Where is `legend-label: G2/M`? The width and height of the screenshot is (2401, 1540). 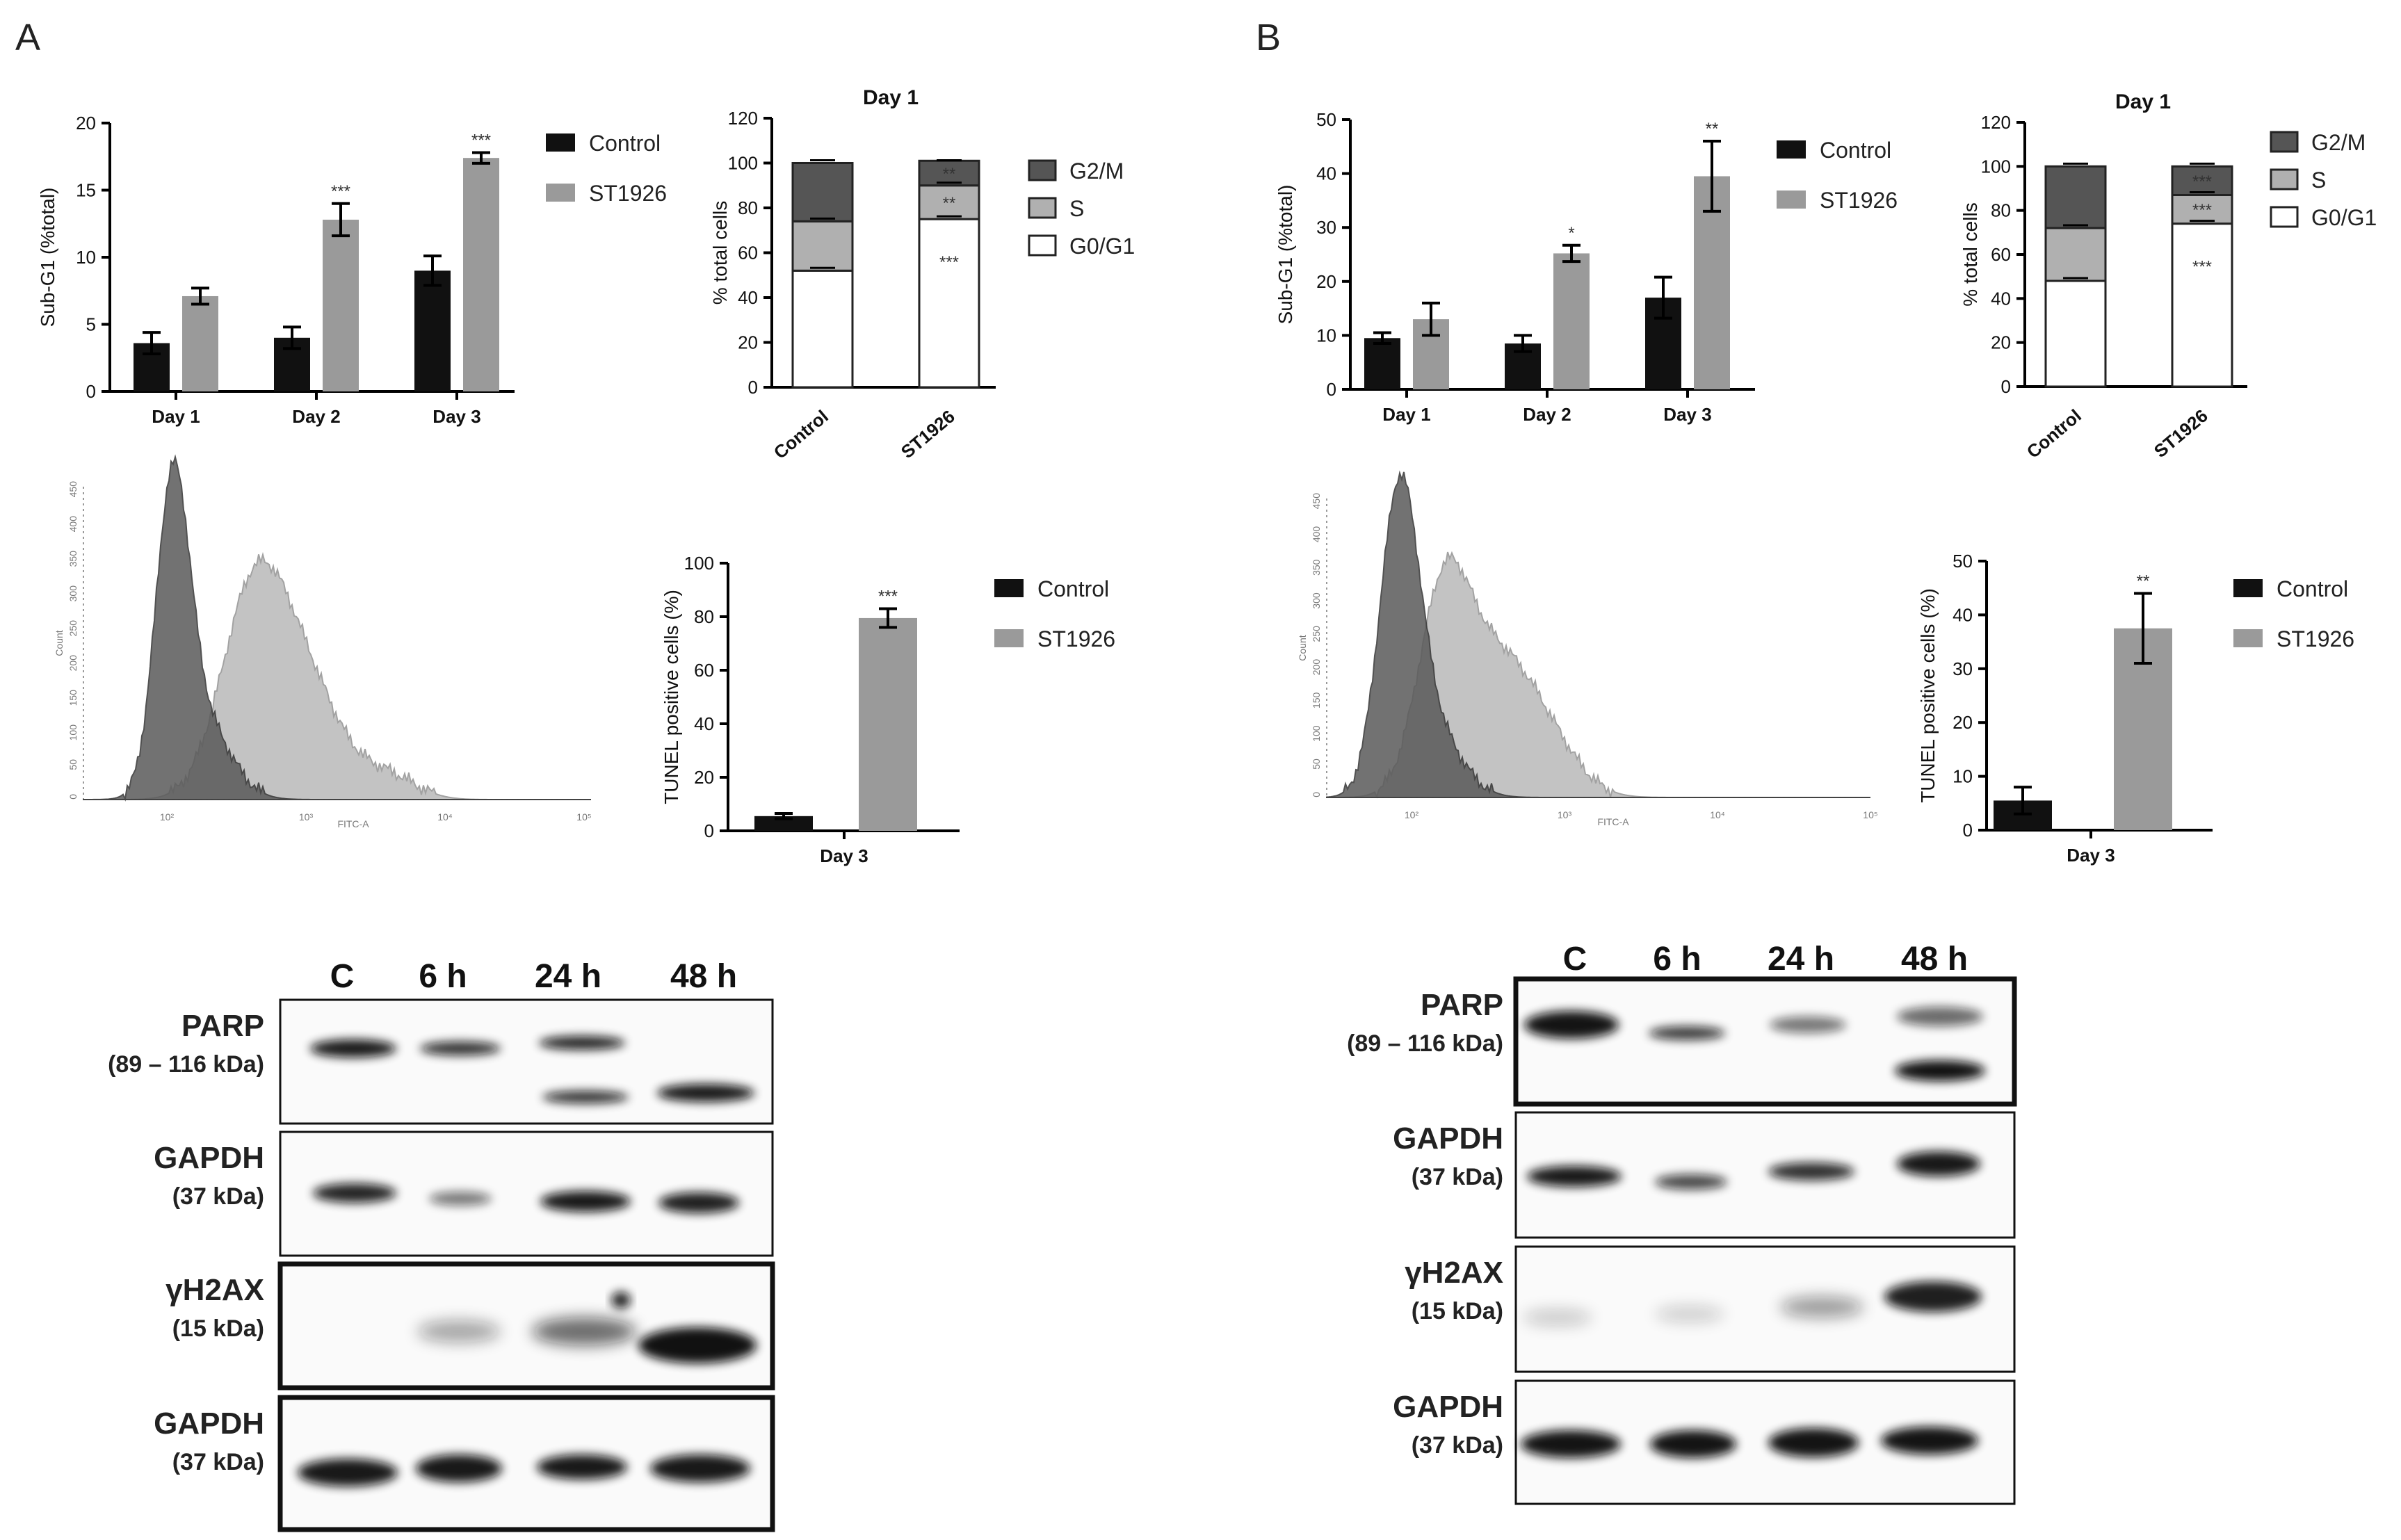
legend-label: G2/M is located at coordinates (1096, 171).